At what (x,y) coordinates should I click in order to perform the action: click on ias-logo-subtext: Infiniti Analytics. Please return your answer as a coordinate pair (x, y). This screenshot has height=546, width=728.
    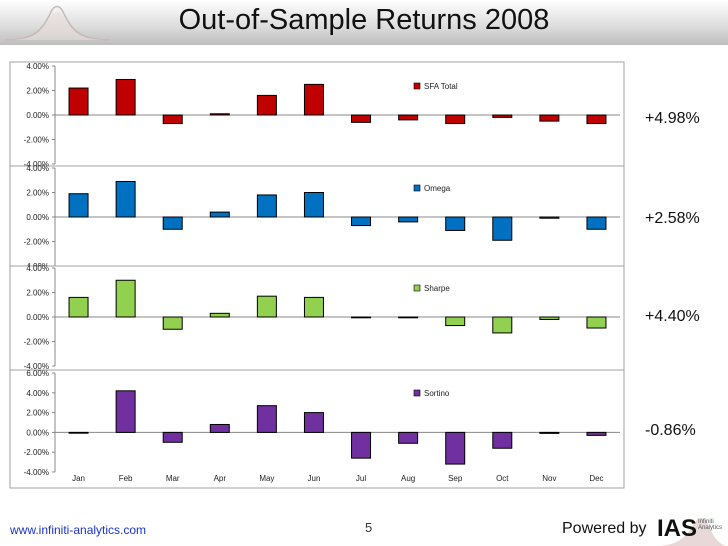
    Looking at the image, I should click on (710, 525).